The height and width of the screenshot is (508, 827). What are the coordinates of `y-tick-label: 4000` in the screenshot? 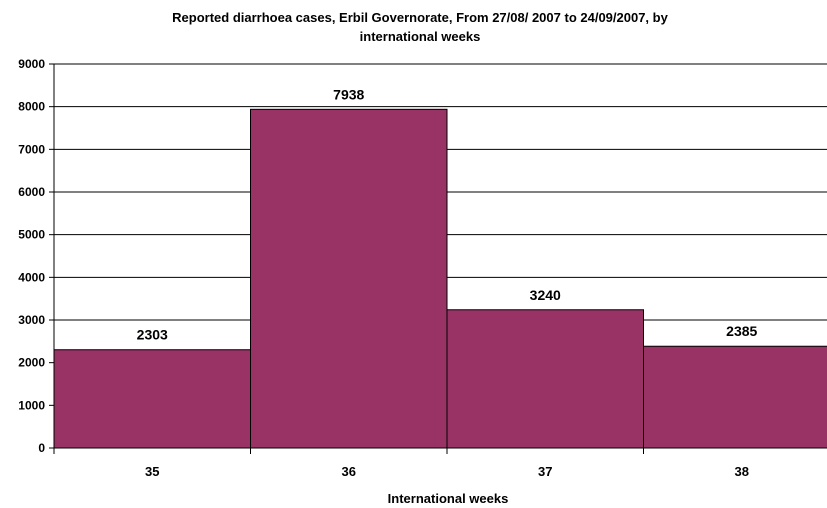 It's located at (31, 277).